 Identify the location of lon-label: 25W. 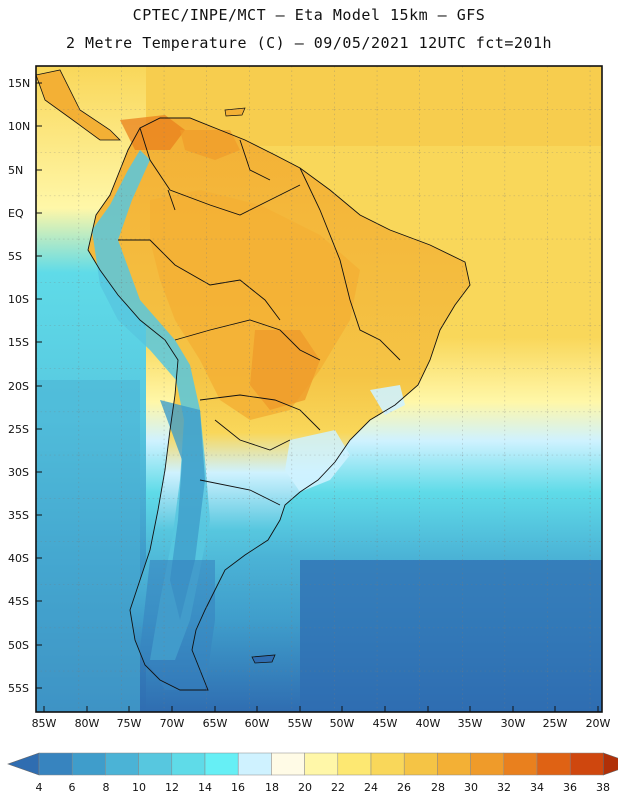
(555, 723).